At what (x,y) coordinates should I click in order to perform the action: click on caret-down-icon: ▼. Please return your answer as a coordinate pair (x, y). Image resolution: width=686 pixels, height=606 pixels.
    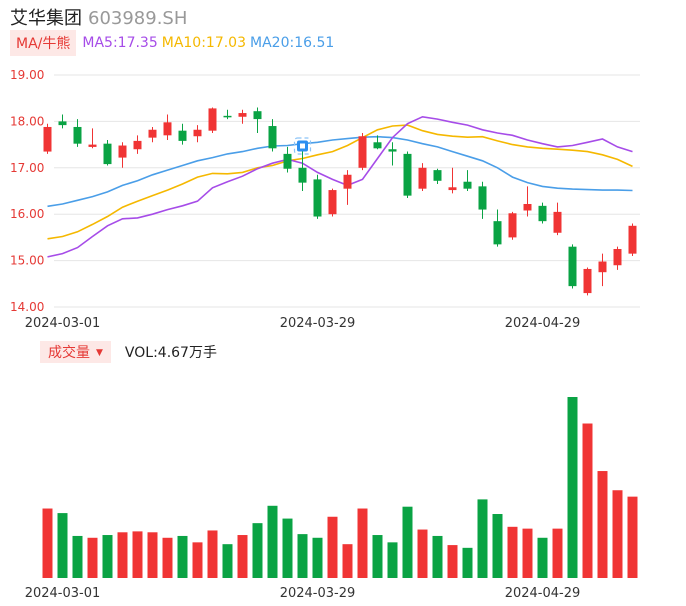
    Looking at the image, I should click on (99, 353).